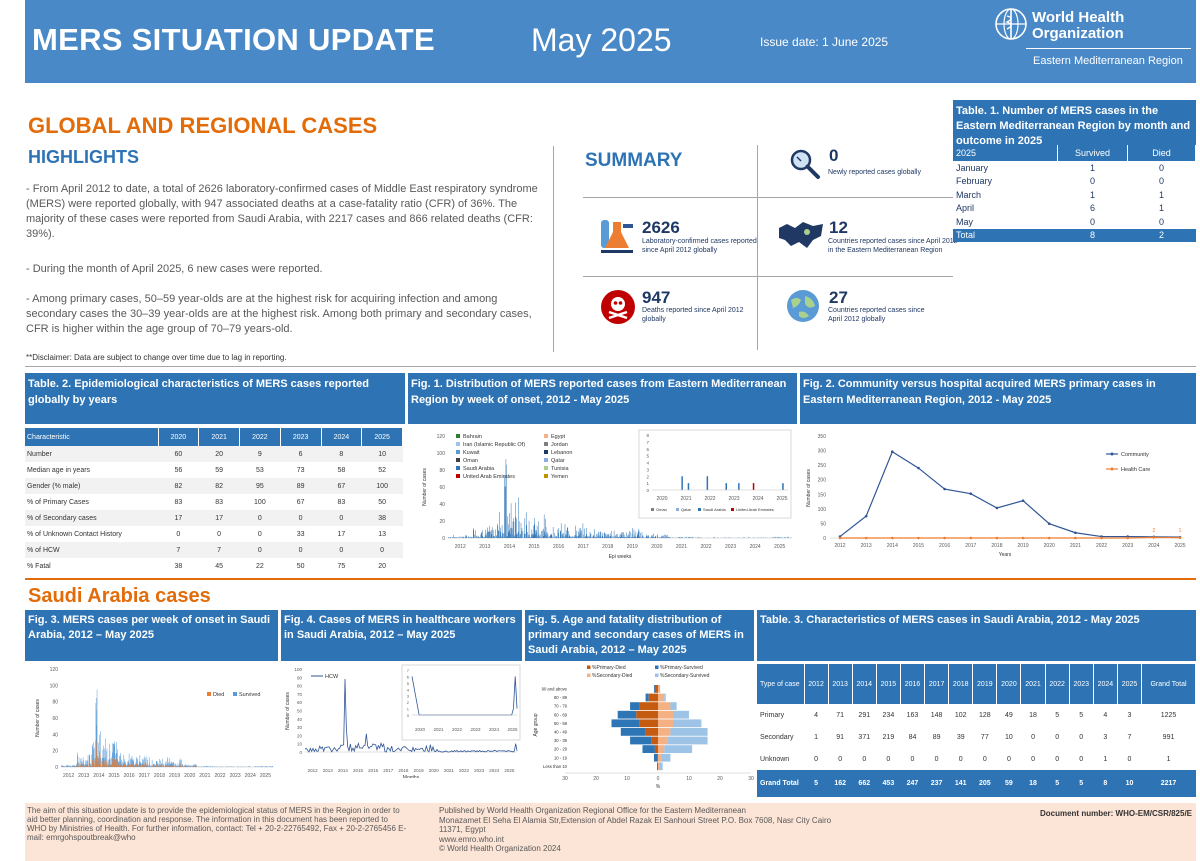  Describe the element at coordinates (705, 547) in the screenshot. I see `x-tick-label: 2022` at that location.